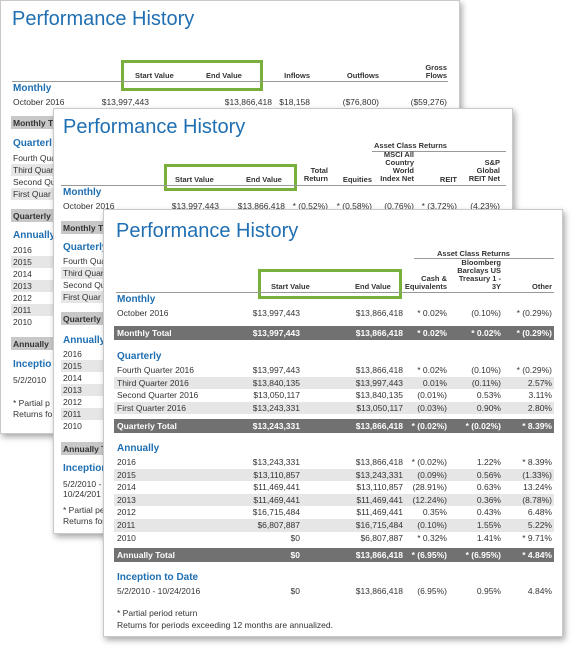 The image size is (579, 654). What do you see at coordinates (362, 75) in the screenshot?
I see `col-header-outflows: Outflows` at bounding box center [362, 75].